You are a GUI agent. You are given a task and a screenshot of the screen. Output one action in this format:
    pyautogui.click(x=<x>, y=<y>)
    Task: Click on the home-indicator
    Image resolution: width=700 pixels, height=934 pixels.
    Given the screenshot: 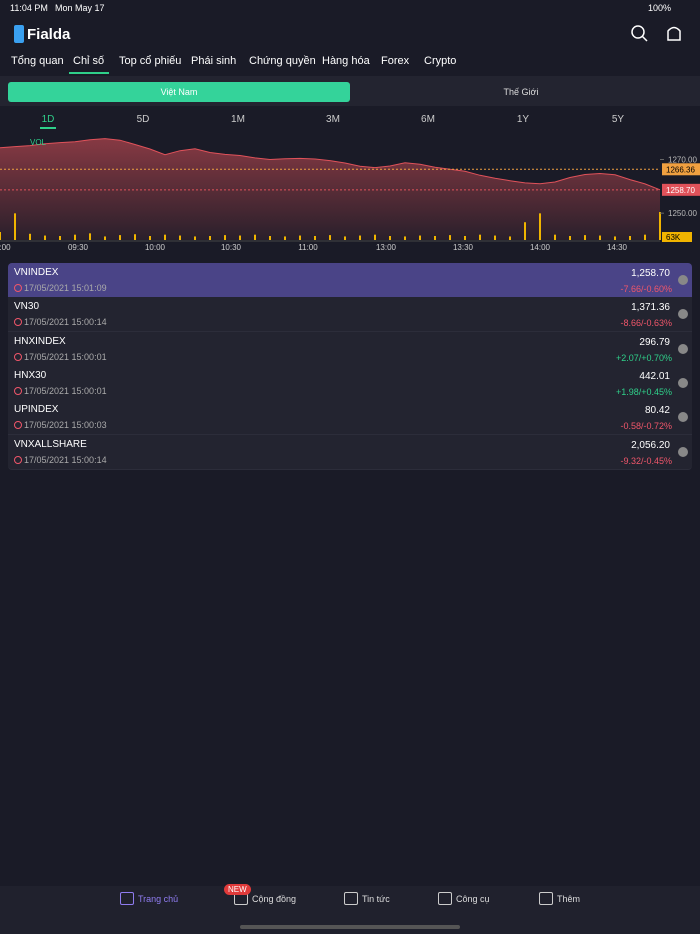 What is the action you would take?
    pyautogui.click(x=350, y=927)
    